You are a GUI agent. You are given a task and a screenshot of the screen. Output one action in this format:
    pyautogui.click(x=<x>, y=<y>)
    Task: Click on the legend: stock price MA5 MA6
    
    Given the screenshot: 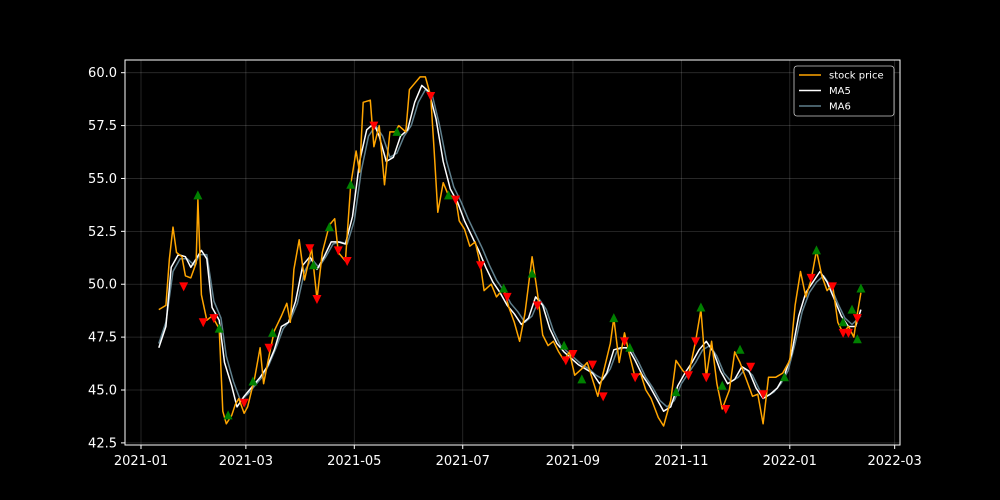 What is the action you would take?
    pyautogui.click(x=844, y=91)
    